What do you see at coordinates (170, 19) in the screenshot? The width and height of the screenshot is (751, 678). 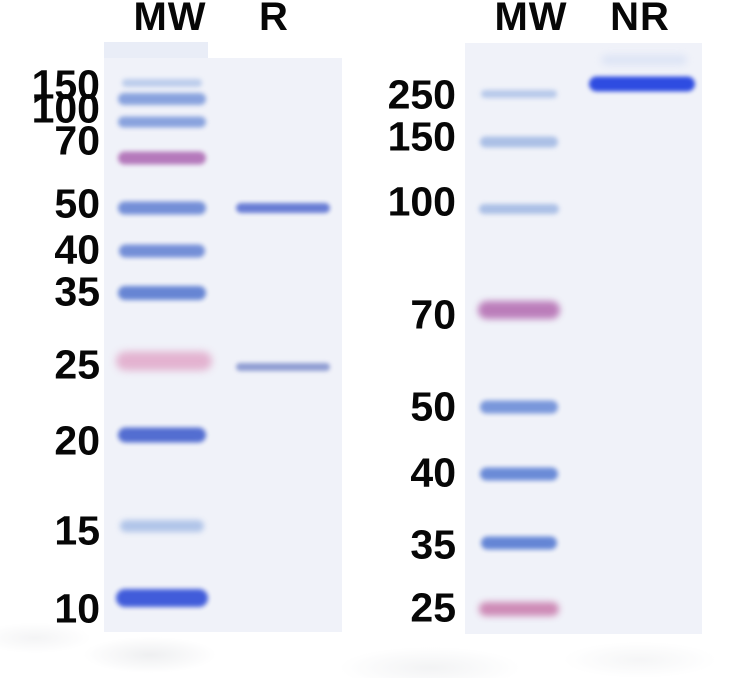 I see `gel-left-lane-header-mw: MW` at bounding box center [170, 19].